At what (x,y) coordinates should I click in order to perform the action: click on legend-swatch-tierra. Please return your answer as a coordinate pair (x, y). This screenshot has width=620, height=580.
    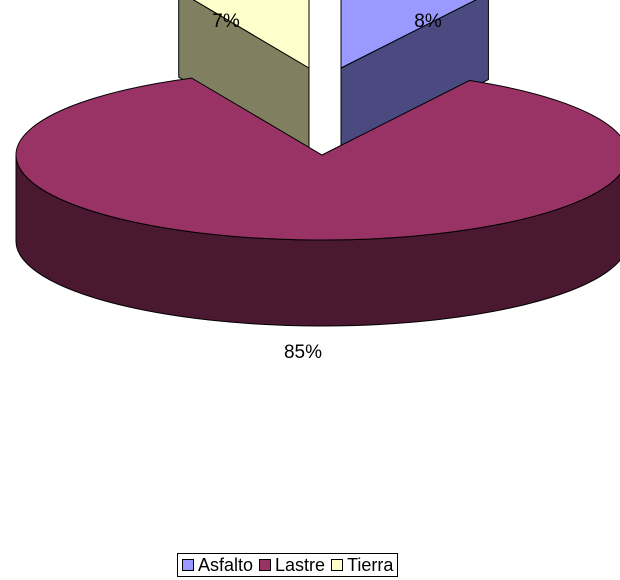
    Looking at the image, I should click on (337, 565).